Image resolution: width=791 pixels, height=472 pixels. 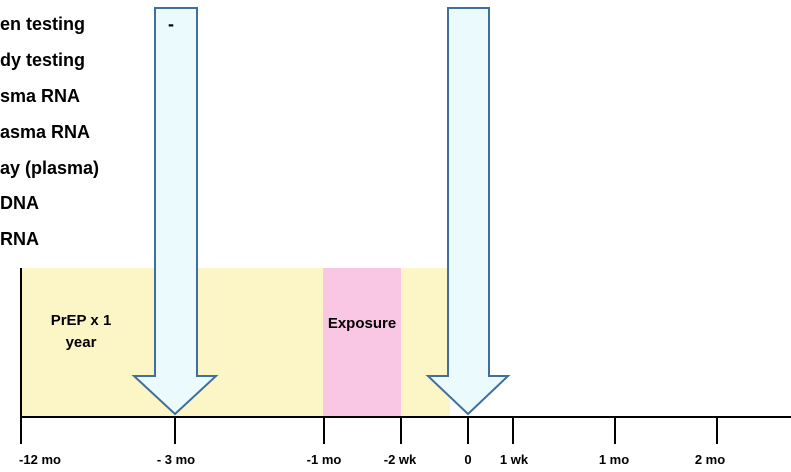 I want to click on test-label: RNA, so click(x=19, y=239).